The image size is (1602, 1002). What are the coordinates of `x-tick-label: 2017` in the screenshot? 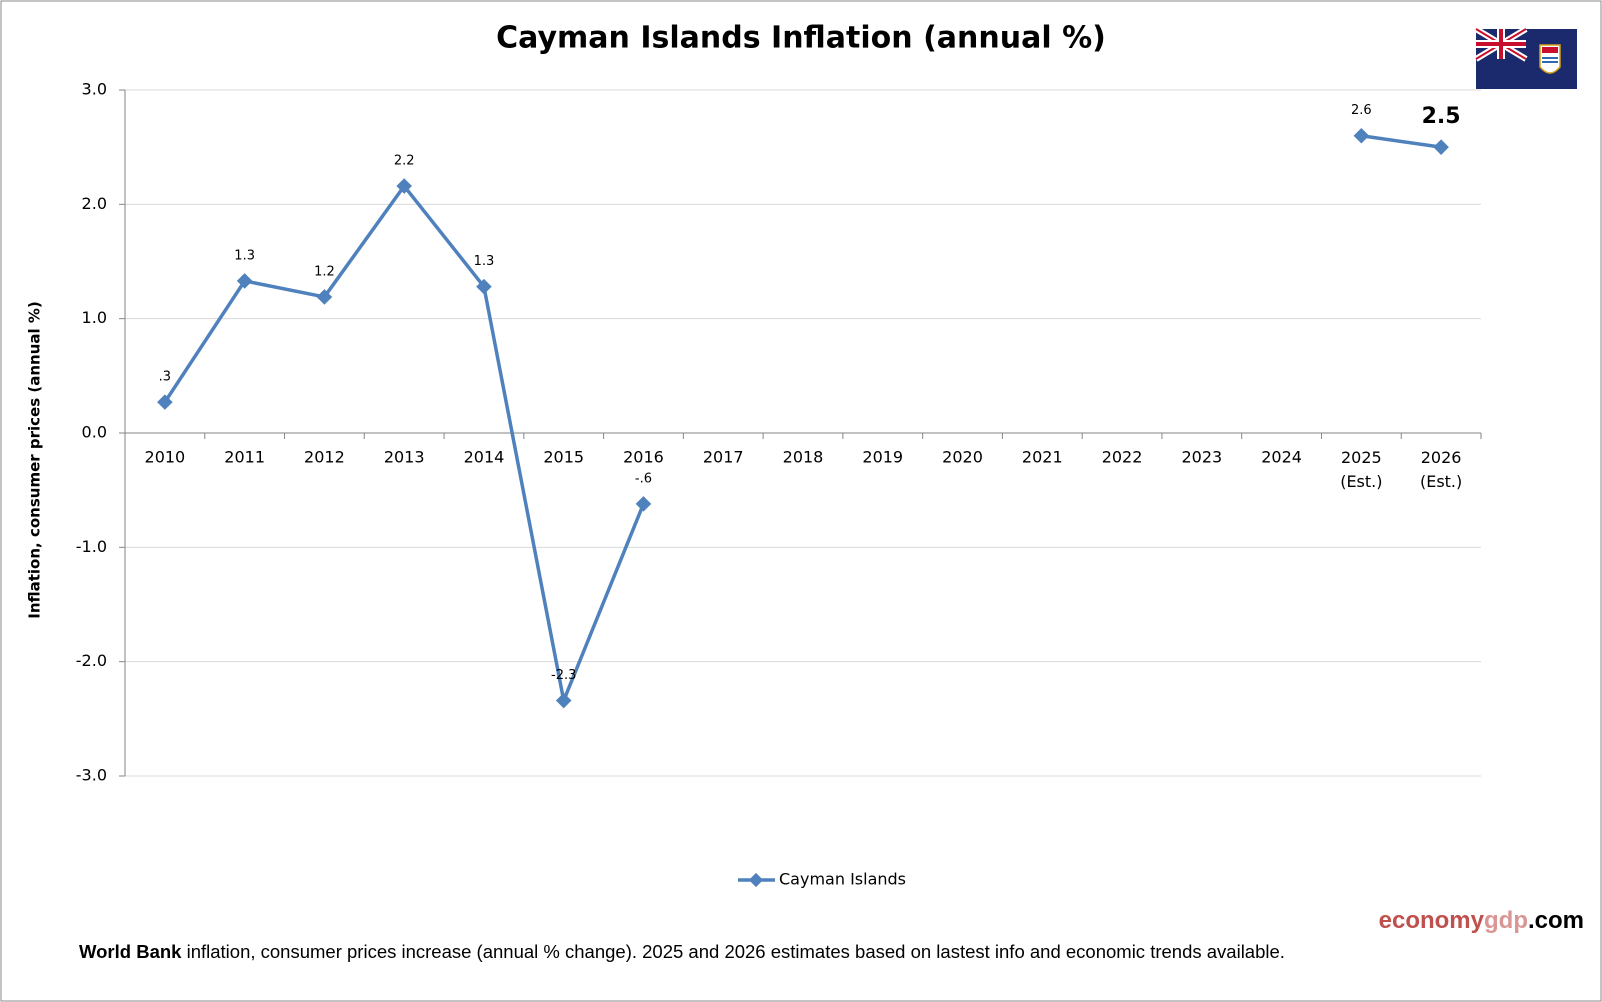 It's located at (723, 457).